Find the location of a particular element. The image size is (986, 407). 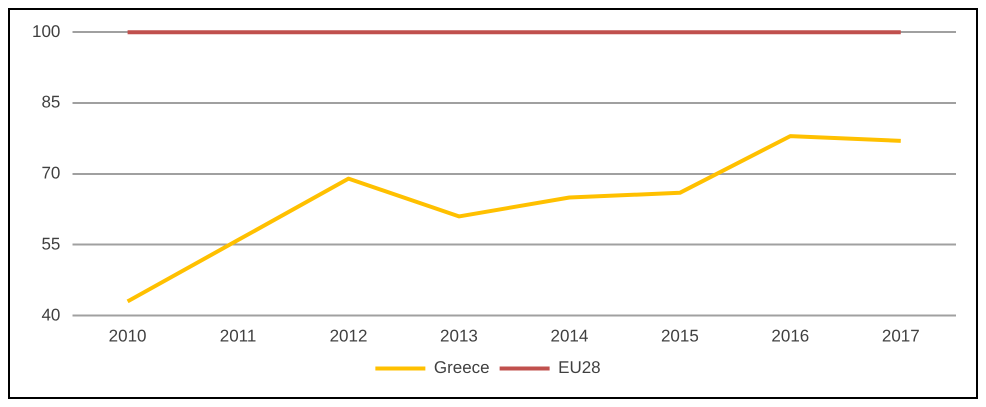

legend-label: EU28 is located at coordinates (579, 368).